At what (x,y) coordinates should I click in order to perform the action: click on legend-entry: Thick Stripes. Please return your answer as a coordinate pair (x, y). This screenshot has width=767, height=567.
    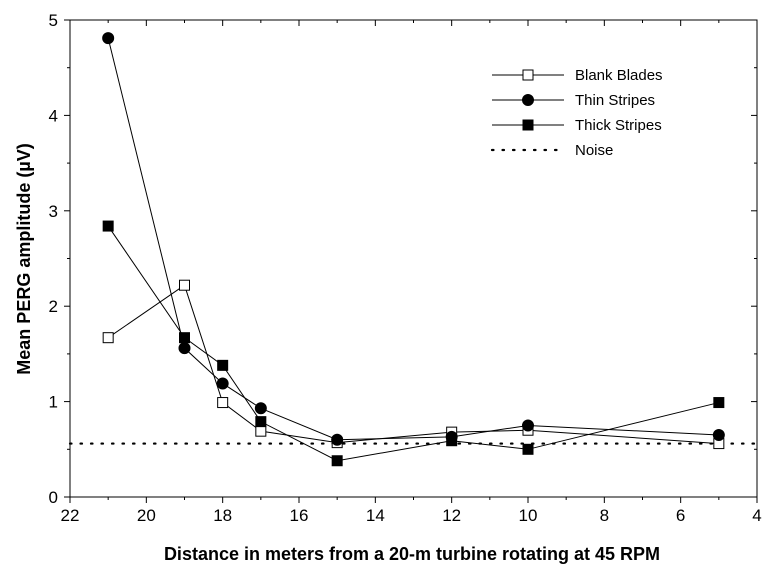
    Looking at the image, I should click on (577, 125).